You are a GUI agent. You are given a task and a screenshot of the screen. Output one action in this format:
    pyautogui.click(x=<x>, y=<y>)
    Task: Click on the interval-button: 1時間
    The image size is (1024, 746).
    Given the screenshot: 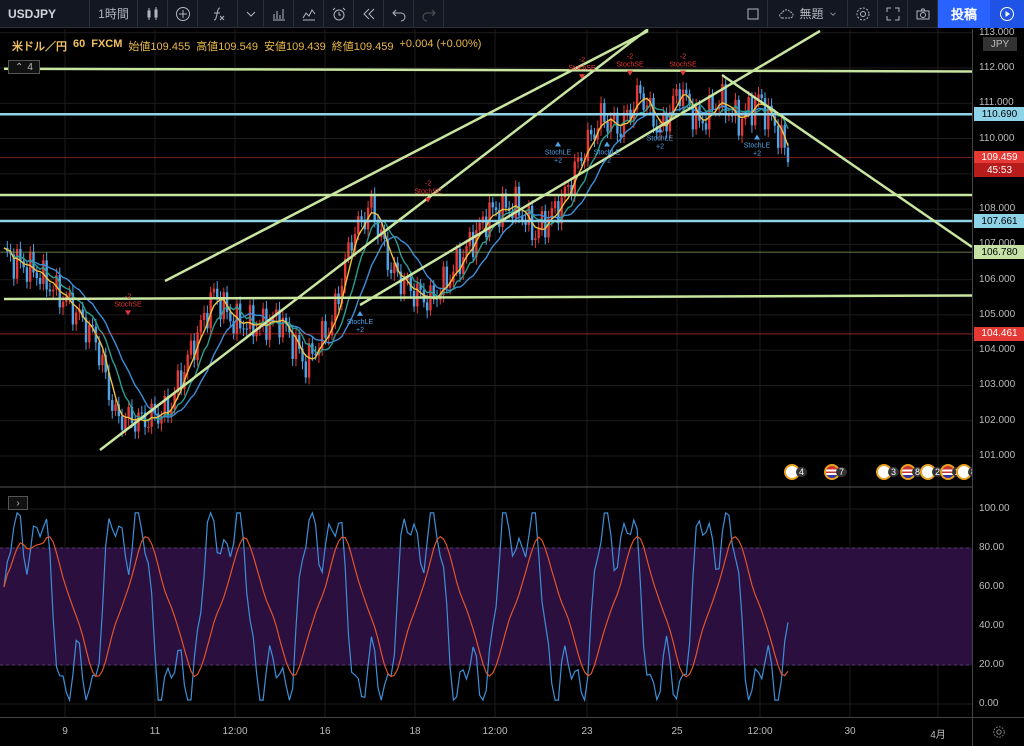 What is the action you would take?
    pyautogui.click(x=114, y=14)
    